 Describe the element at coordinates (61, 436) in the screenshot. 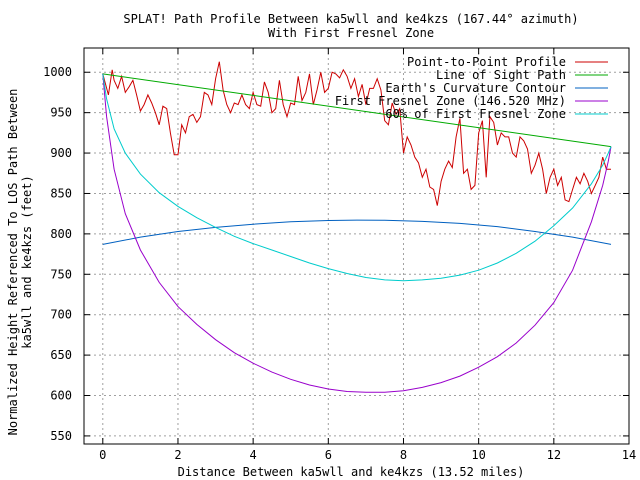

I see `y-tick-label: 550` at that location.